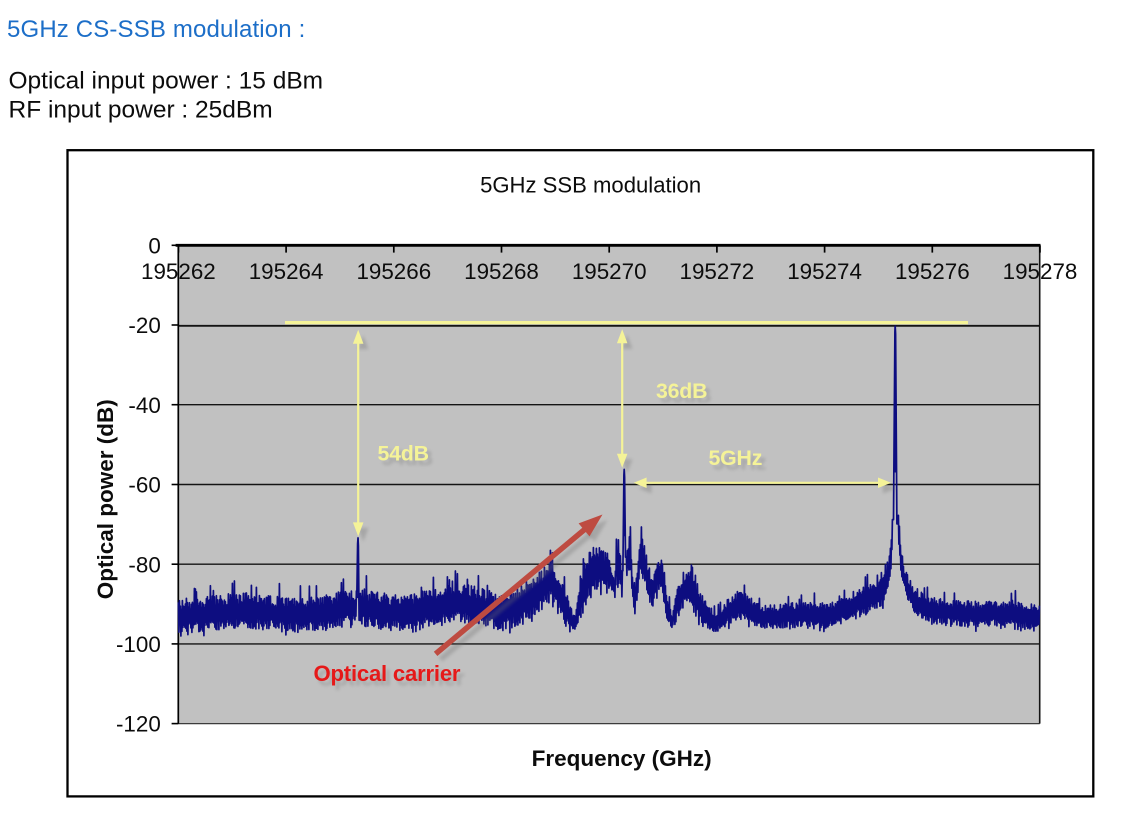 Image resolution: width=1137 pixels, height=820 pixels. What do you see at coordinates (717, 271) in the screenshot?
I see `svg-text: 195272` at bounding box center [717, 271].